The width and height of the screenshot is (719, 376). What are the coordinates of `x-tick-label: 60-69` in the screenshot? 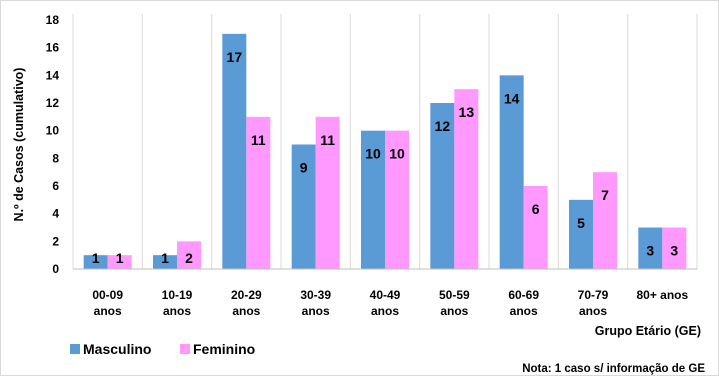 It's located at (523, 295).